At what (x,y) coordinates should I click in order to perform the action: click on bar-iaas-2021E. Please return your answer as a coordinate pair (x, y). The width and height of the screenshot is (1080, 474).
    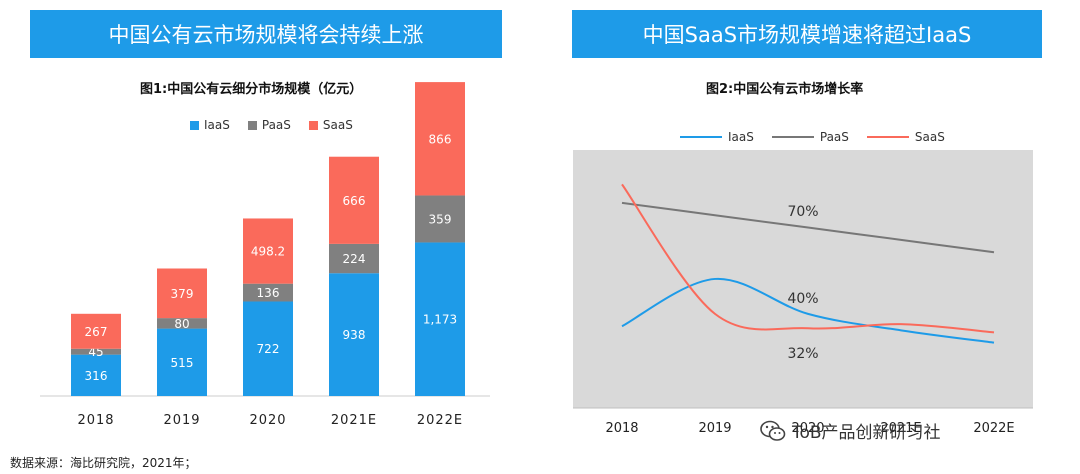
    Looking at the image, I should click on (354, 334).